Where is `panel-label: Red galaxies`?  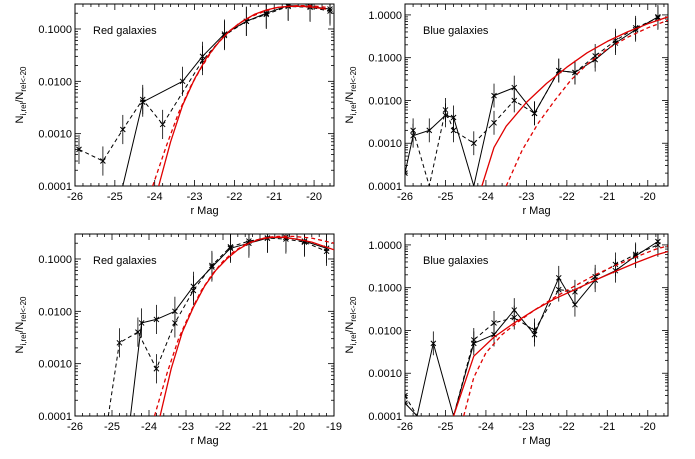 panel-label: Red galaxies is located at coordinates (125, 31).